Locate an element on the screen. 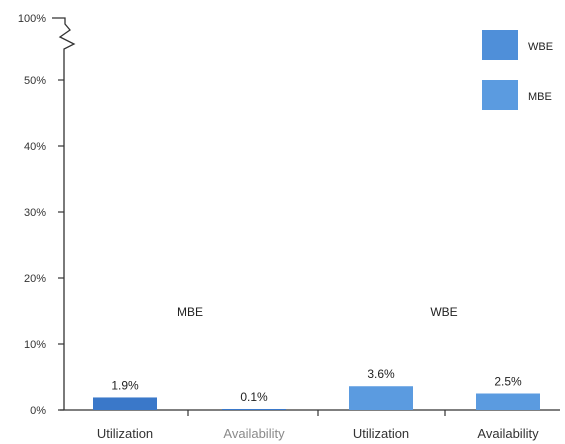 The height and width of the screenshot is (444, 565). bar-value-label: 2.5% is located at coordinates (508, 382).